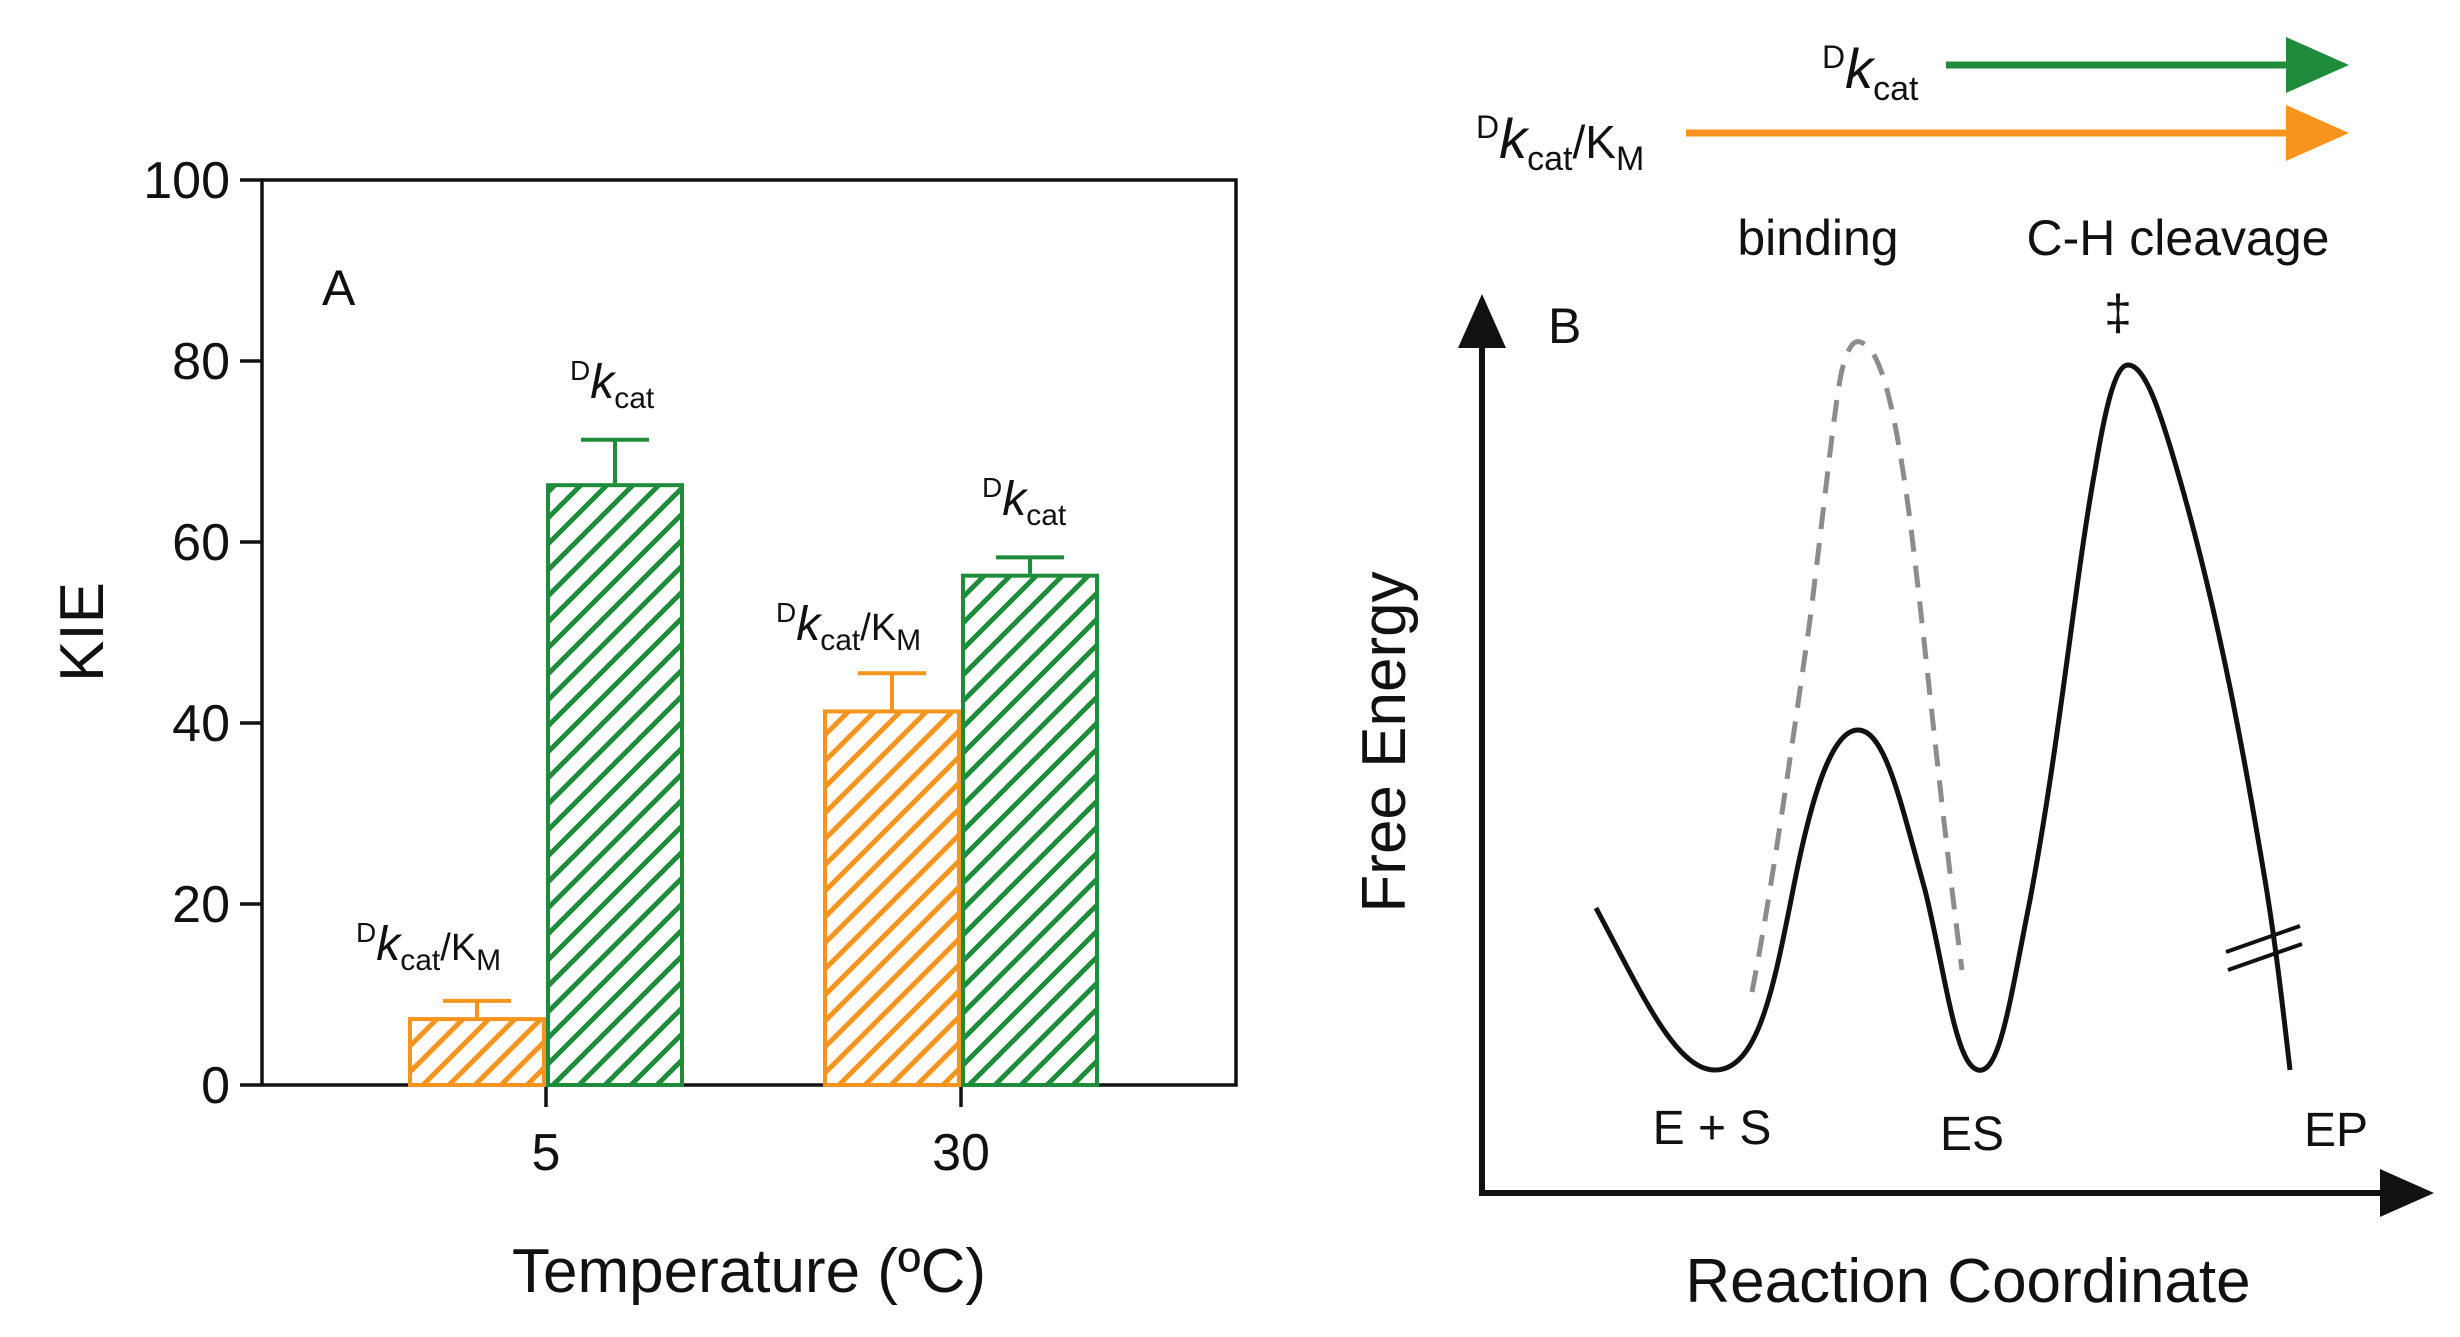  I want to click on bar-label-dkcat-30: Dkcat, so click(1024, 502).